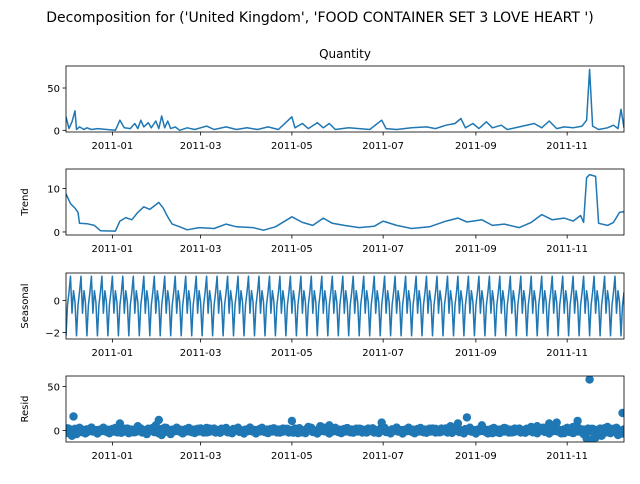 The image size is (640, 484). I want to click on y-tick-label: −2, so click(52, 334).